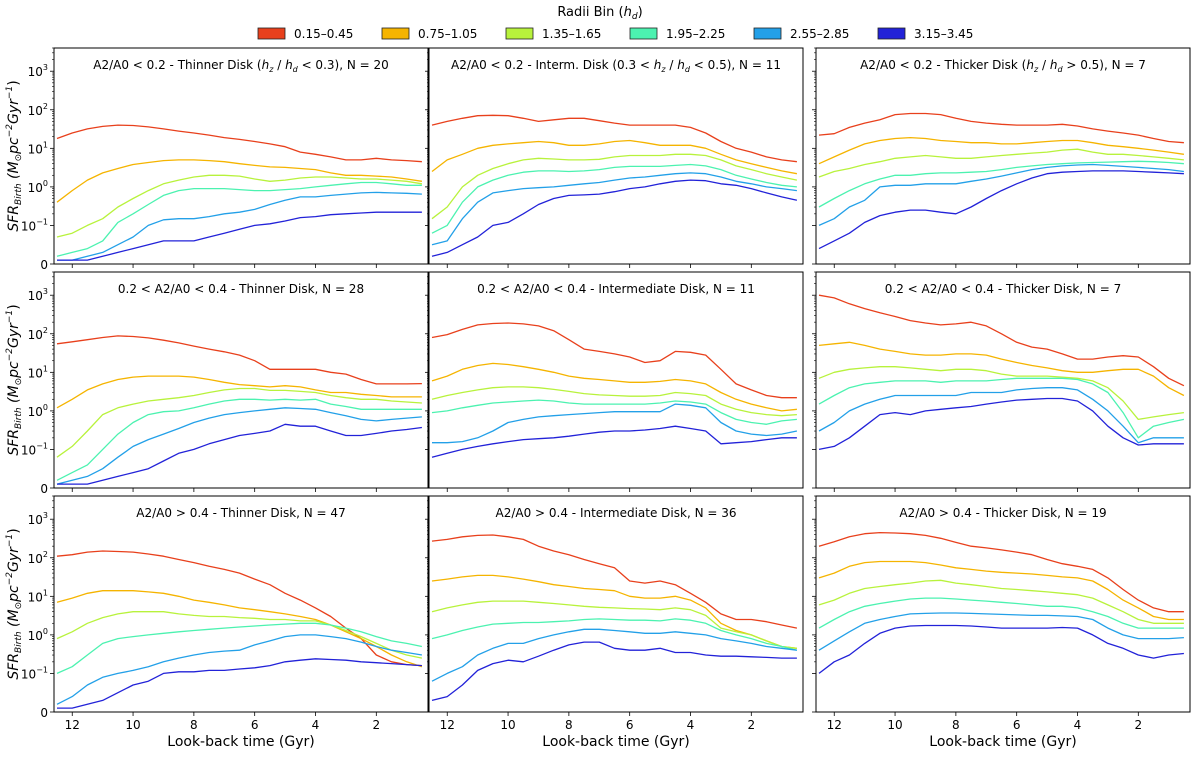 This screenshot has height=764, width=1200. I want to click on legend-label: 0.15–0.45, so click(323, 34).